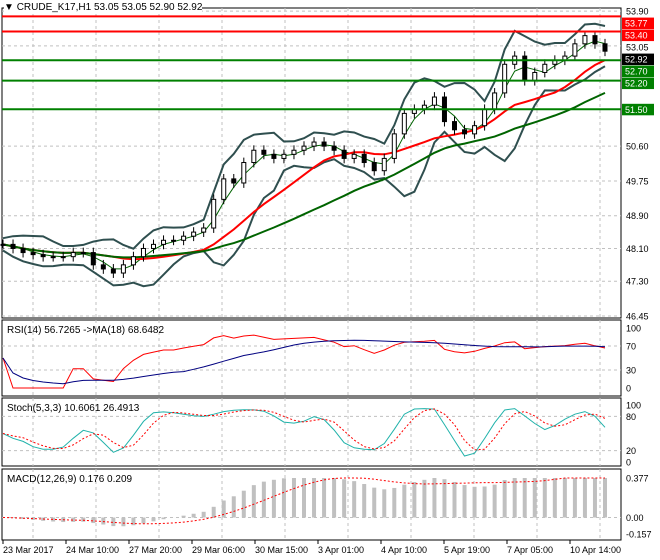 The image size is (660, 560). What do you see at coordinates (595, 550) in the screenshot?
I see `time-tick-label: 10 Apr 14:00` at bounding box center [595, 550].